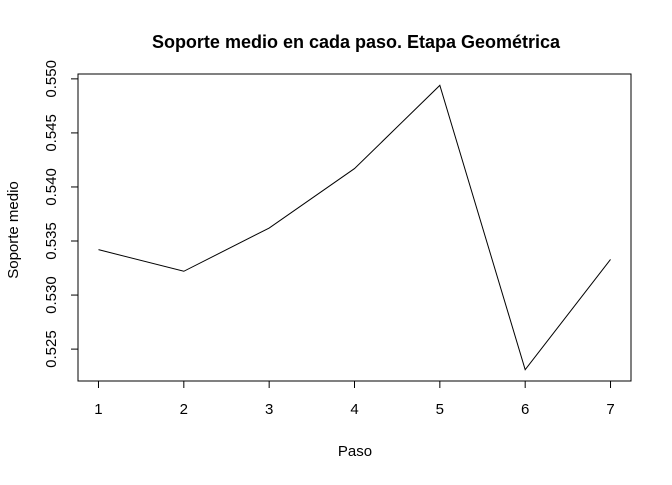  What do you see at coordinates (354, 409) in the screenshot?
I see `x-tick-label: 4` at bounding box center [354, 409].